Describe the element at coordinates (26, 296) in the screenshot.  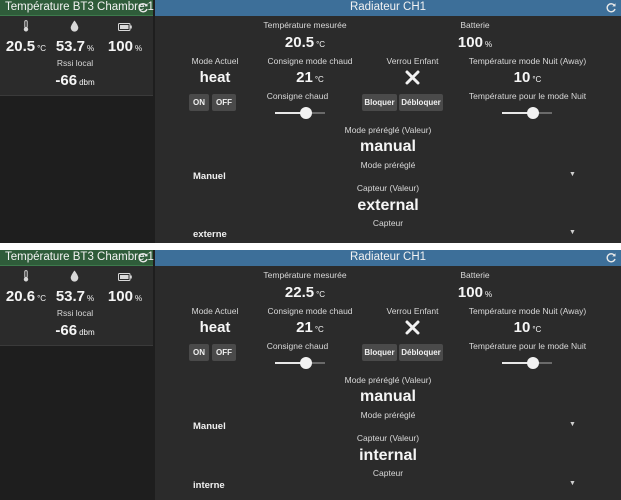
I see `sensor-temperature: 20.6 °C` at that location.